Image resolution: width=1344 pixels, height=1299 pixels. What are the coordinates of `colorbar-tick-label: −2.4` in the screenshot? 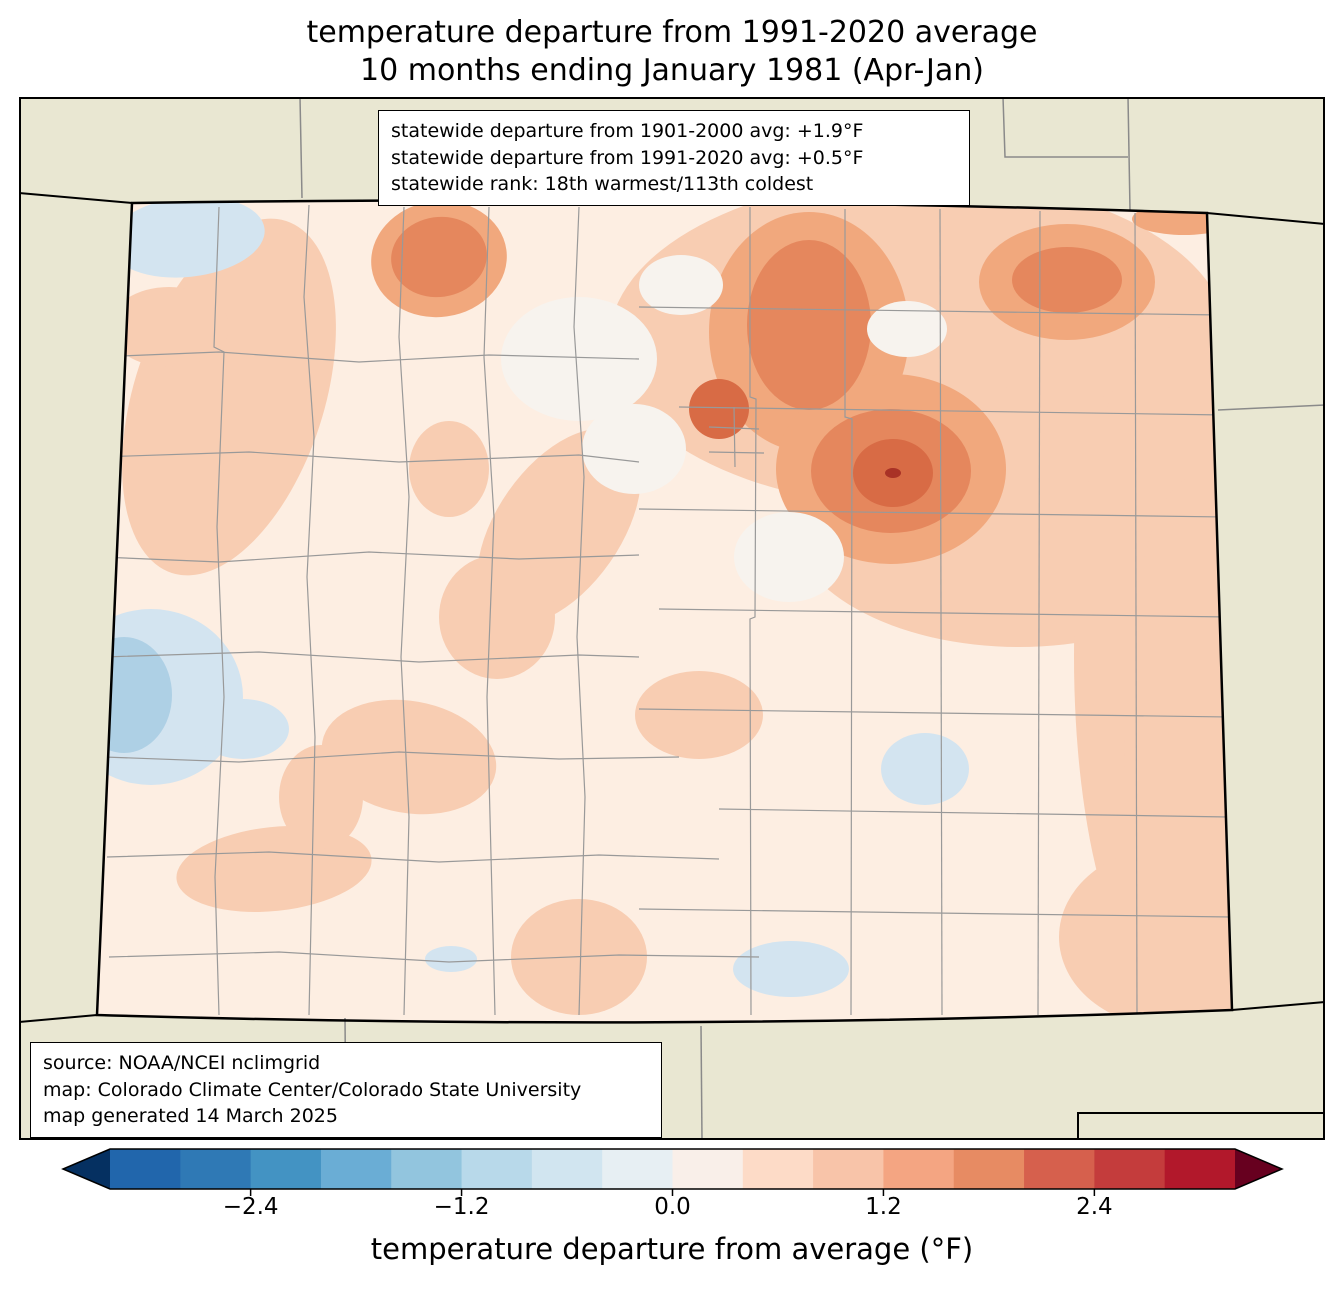 It's located at (250, 1207).